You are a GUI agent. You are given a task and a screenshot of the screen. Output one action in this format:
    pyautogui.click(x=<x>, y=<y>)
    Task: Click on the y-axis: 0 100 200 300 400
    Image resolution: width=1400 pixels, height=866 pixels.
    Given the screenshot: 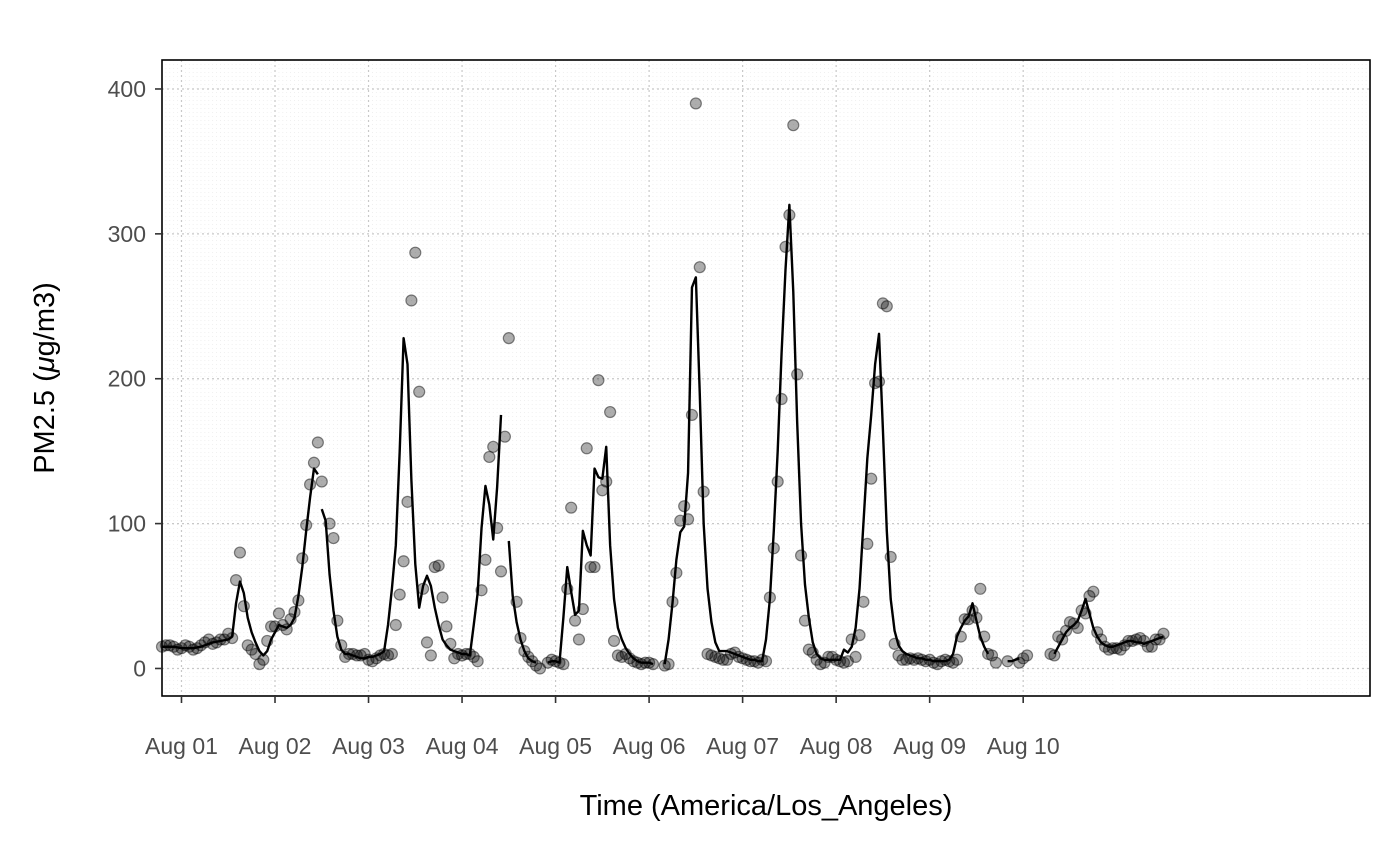 What is the action you would take?
    pyautogui.click(x=135, y=378)
    